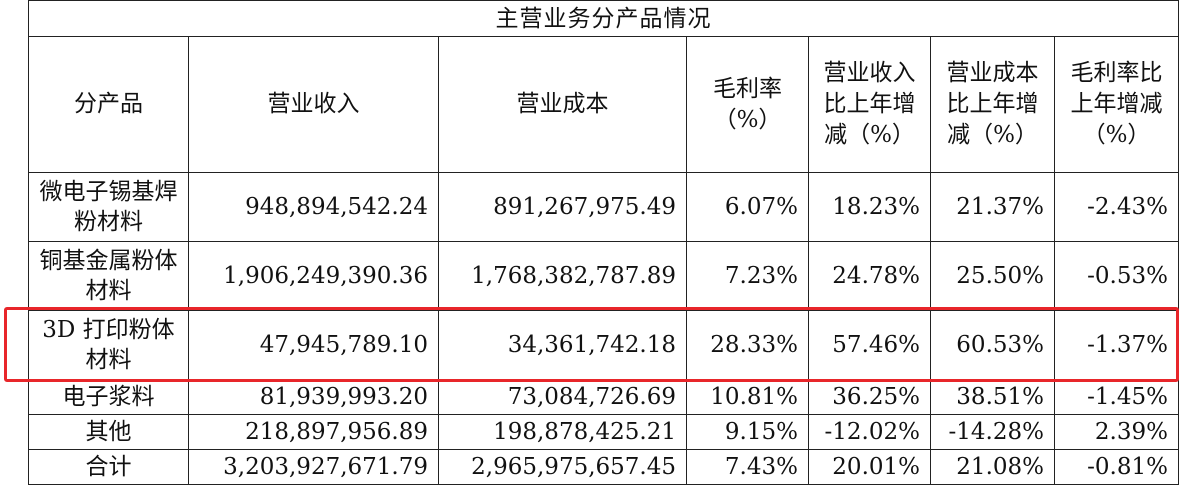  I want to click on cell-revenue: 948,894,542.24, so click(313, 207).